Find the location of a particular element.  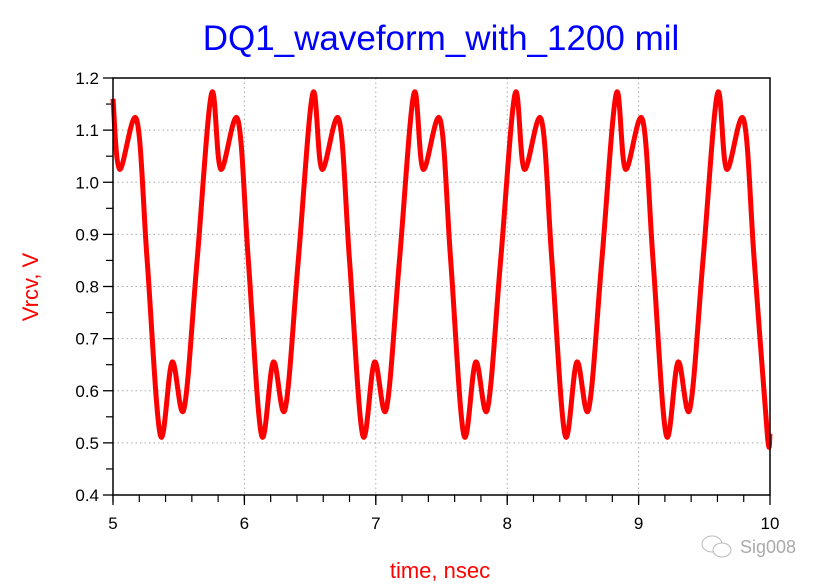

y-tick-label: 0.9 is located at coordinates (87, 234).